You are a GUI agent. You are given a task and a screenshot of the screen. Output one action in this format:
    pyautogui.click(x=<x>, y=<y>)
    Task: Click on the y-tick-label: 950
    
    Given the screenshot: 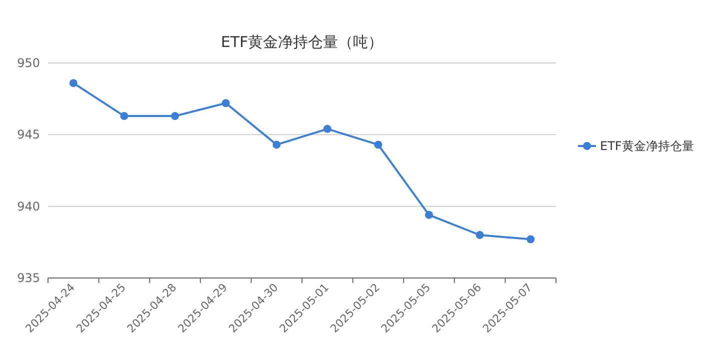 What is the action you would take?
    pyautogui.click(x=28, y=63)
    